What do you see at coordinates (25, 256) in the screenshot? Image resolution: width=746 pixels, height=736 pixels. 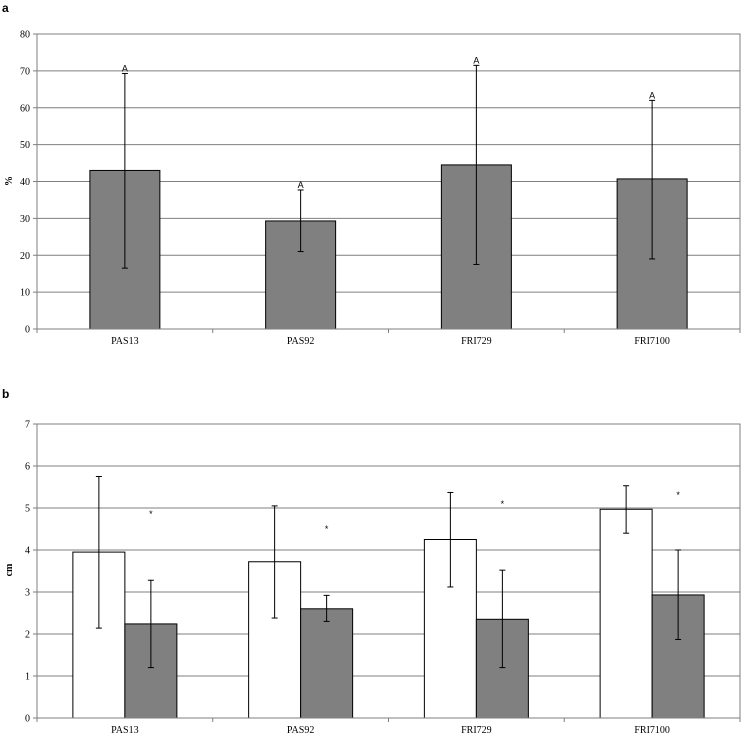 I see `y-tick-label: 20` at bounding box center [25, 256].